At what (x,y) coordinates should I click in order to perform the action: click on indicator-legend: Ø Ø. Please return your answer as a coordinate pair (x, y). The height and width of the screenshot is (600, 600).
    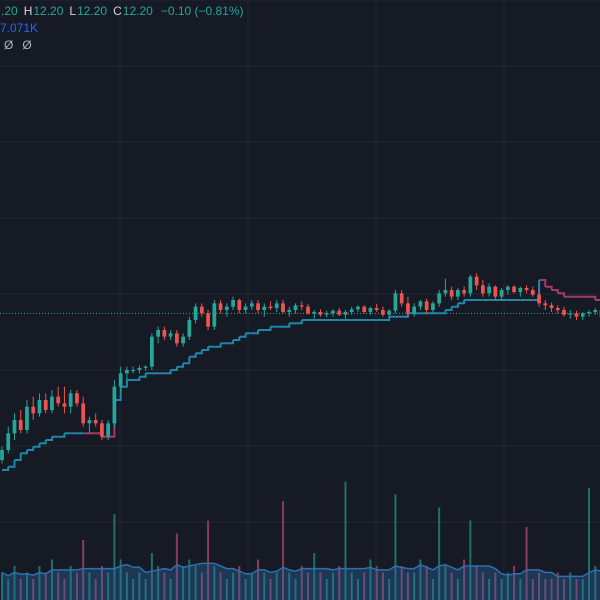
    Looking at the image, I should click on (124, 45).